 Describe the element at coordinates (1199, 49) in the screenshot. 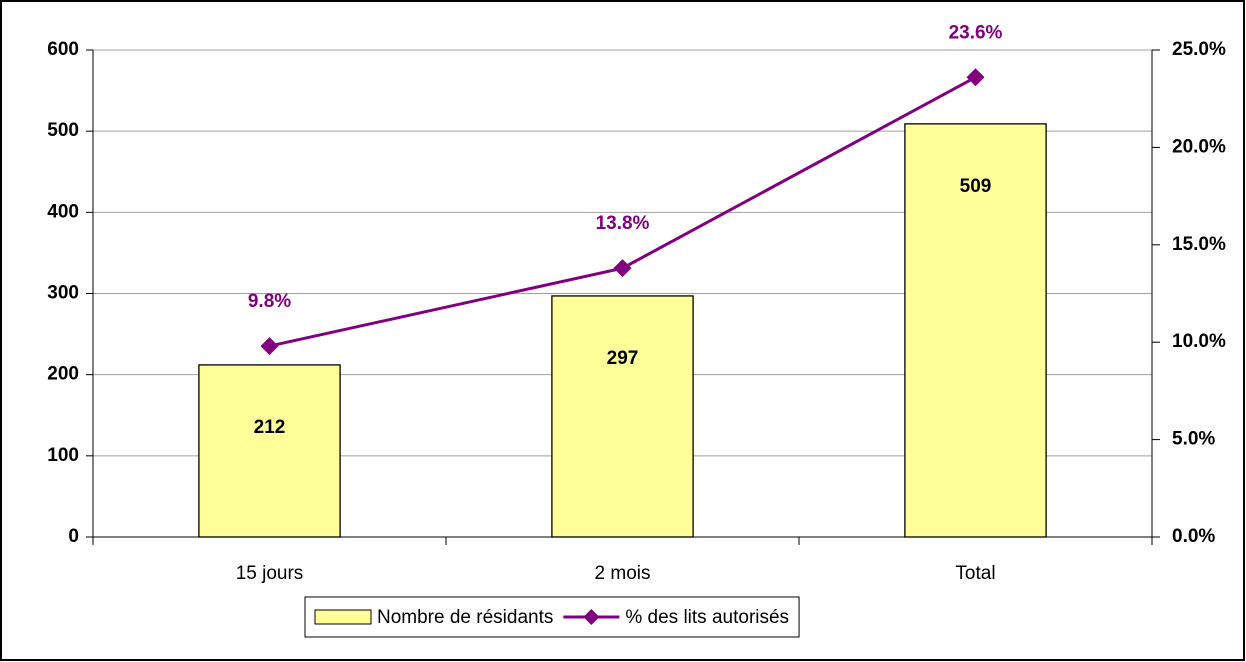

I see `y2-tick-label: 25.0%` at that location.